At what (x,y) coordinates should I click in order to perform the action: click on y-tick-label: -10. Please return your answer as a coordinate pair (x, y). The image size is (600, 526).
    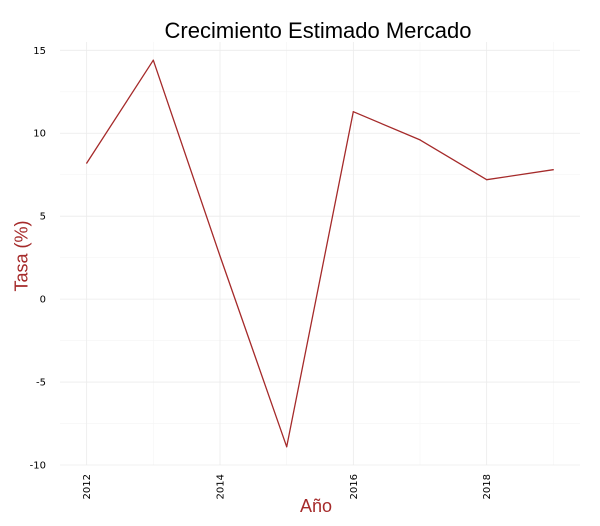
    Looking at the image, I should click on (38, 466).